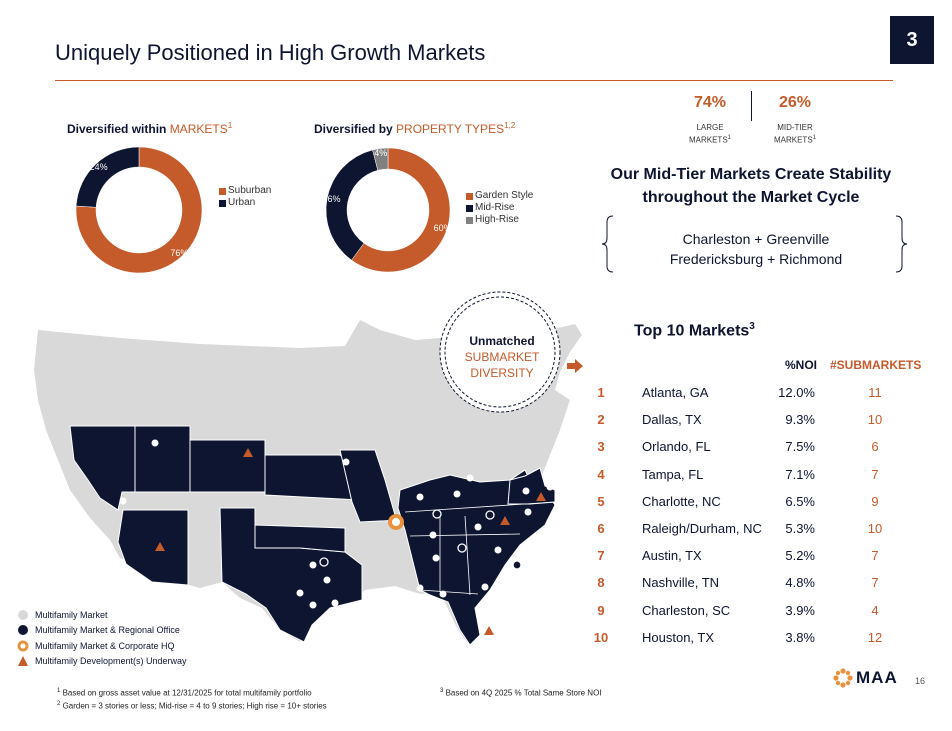 This screenshot has height=731, width=952. Describe the element at coordinates (729, 138) in the screenshot. I see `stat-sup: 1` at that location.